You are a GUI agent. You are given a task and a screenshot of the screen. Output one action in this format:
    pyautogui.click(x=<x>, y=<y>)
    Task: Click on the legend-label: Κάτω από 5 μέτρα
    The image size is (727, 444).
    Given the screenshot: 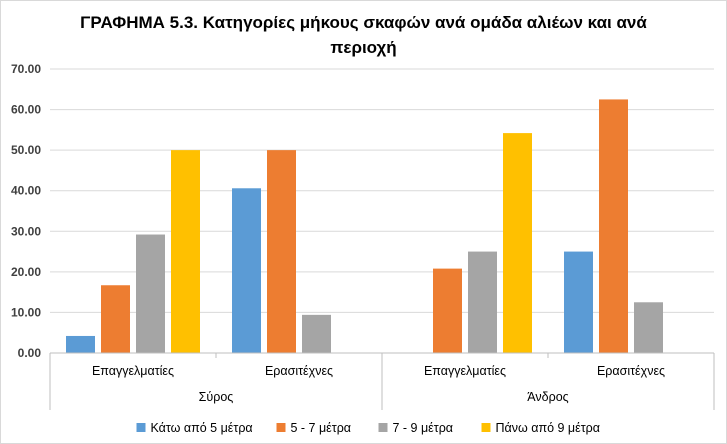 What is the action you would take?
    pyautogui.click(x=202, y=428)
    